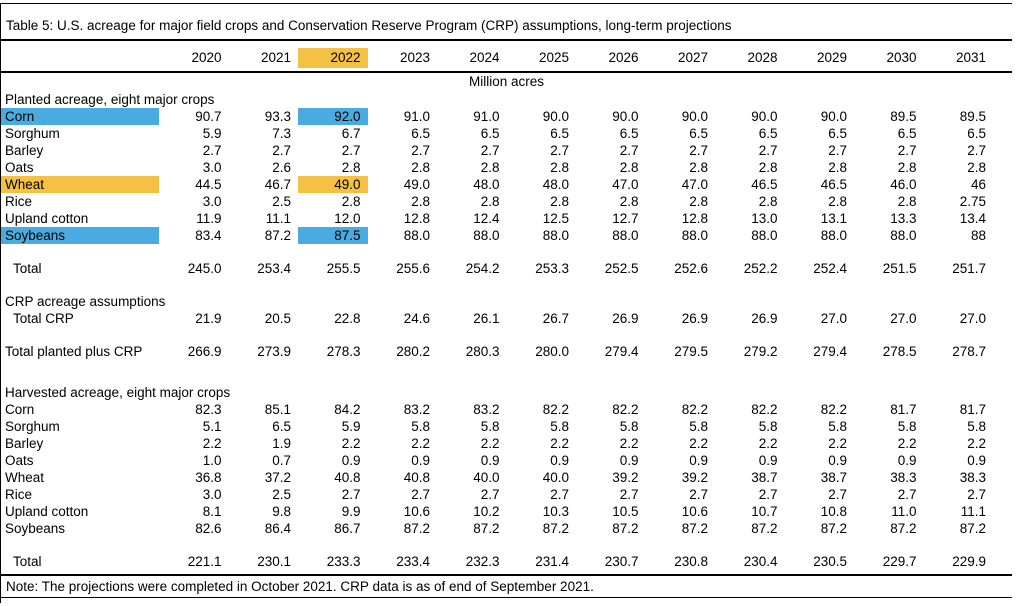  I want to click on table-cell: 278.3, so click(343, 351).